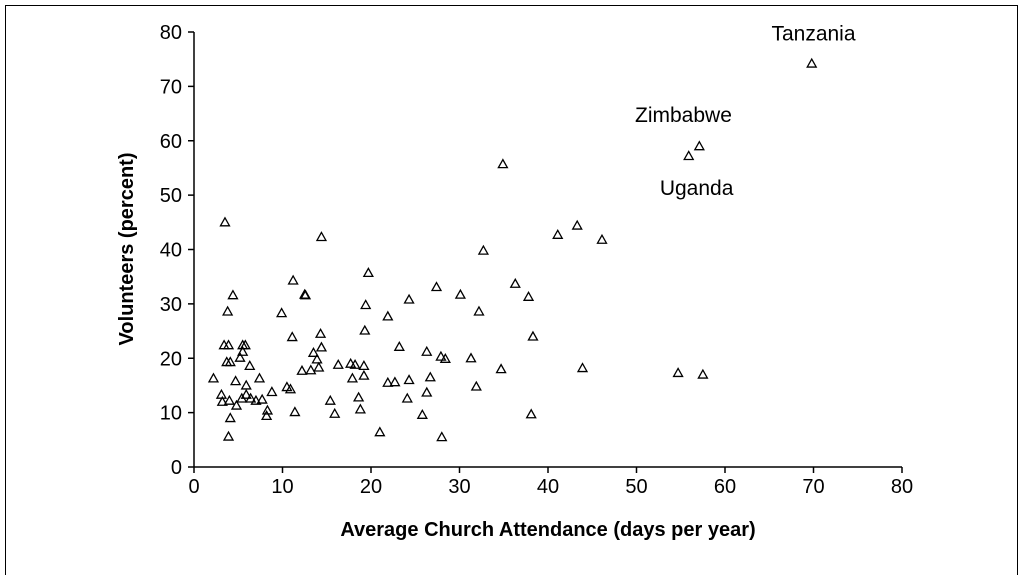  I want to click on y-tick-label: 80, so click(171, 33).